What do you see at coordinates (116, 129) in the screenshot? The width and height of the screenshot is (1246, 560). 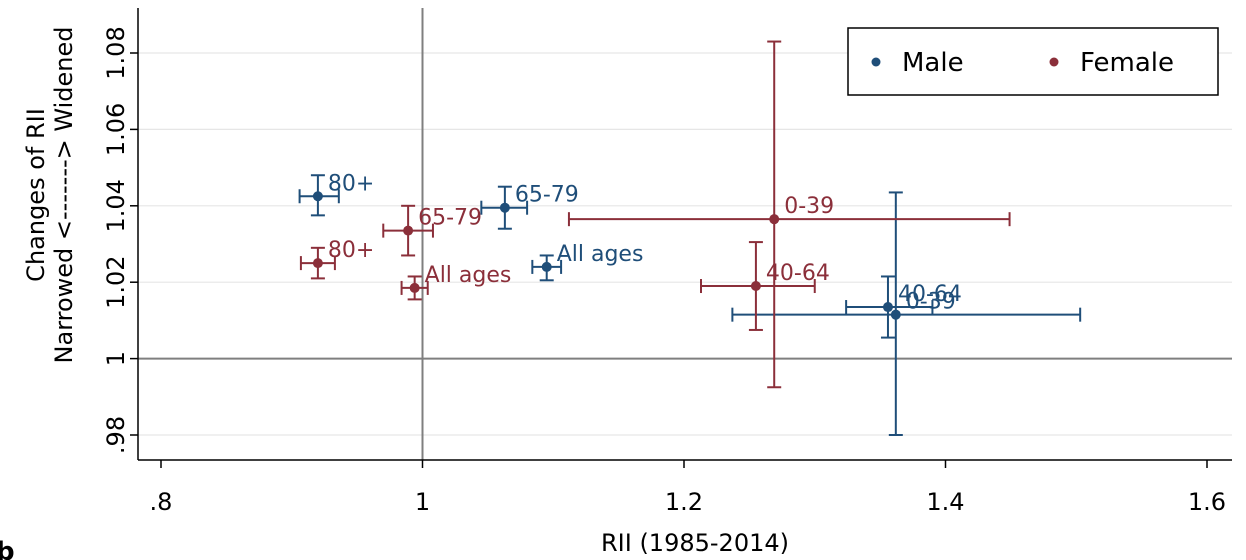 I see `y-tick-label: 1.06` at bounding box center [116, 129].